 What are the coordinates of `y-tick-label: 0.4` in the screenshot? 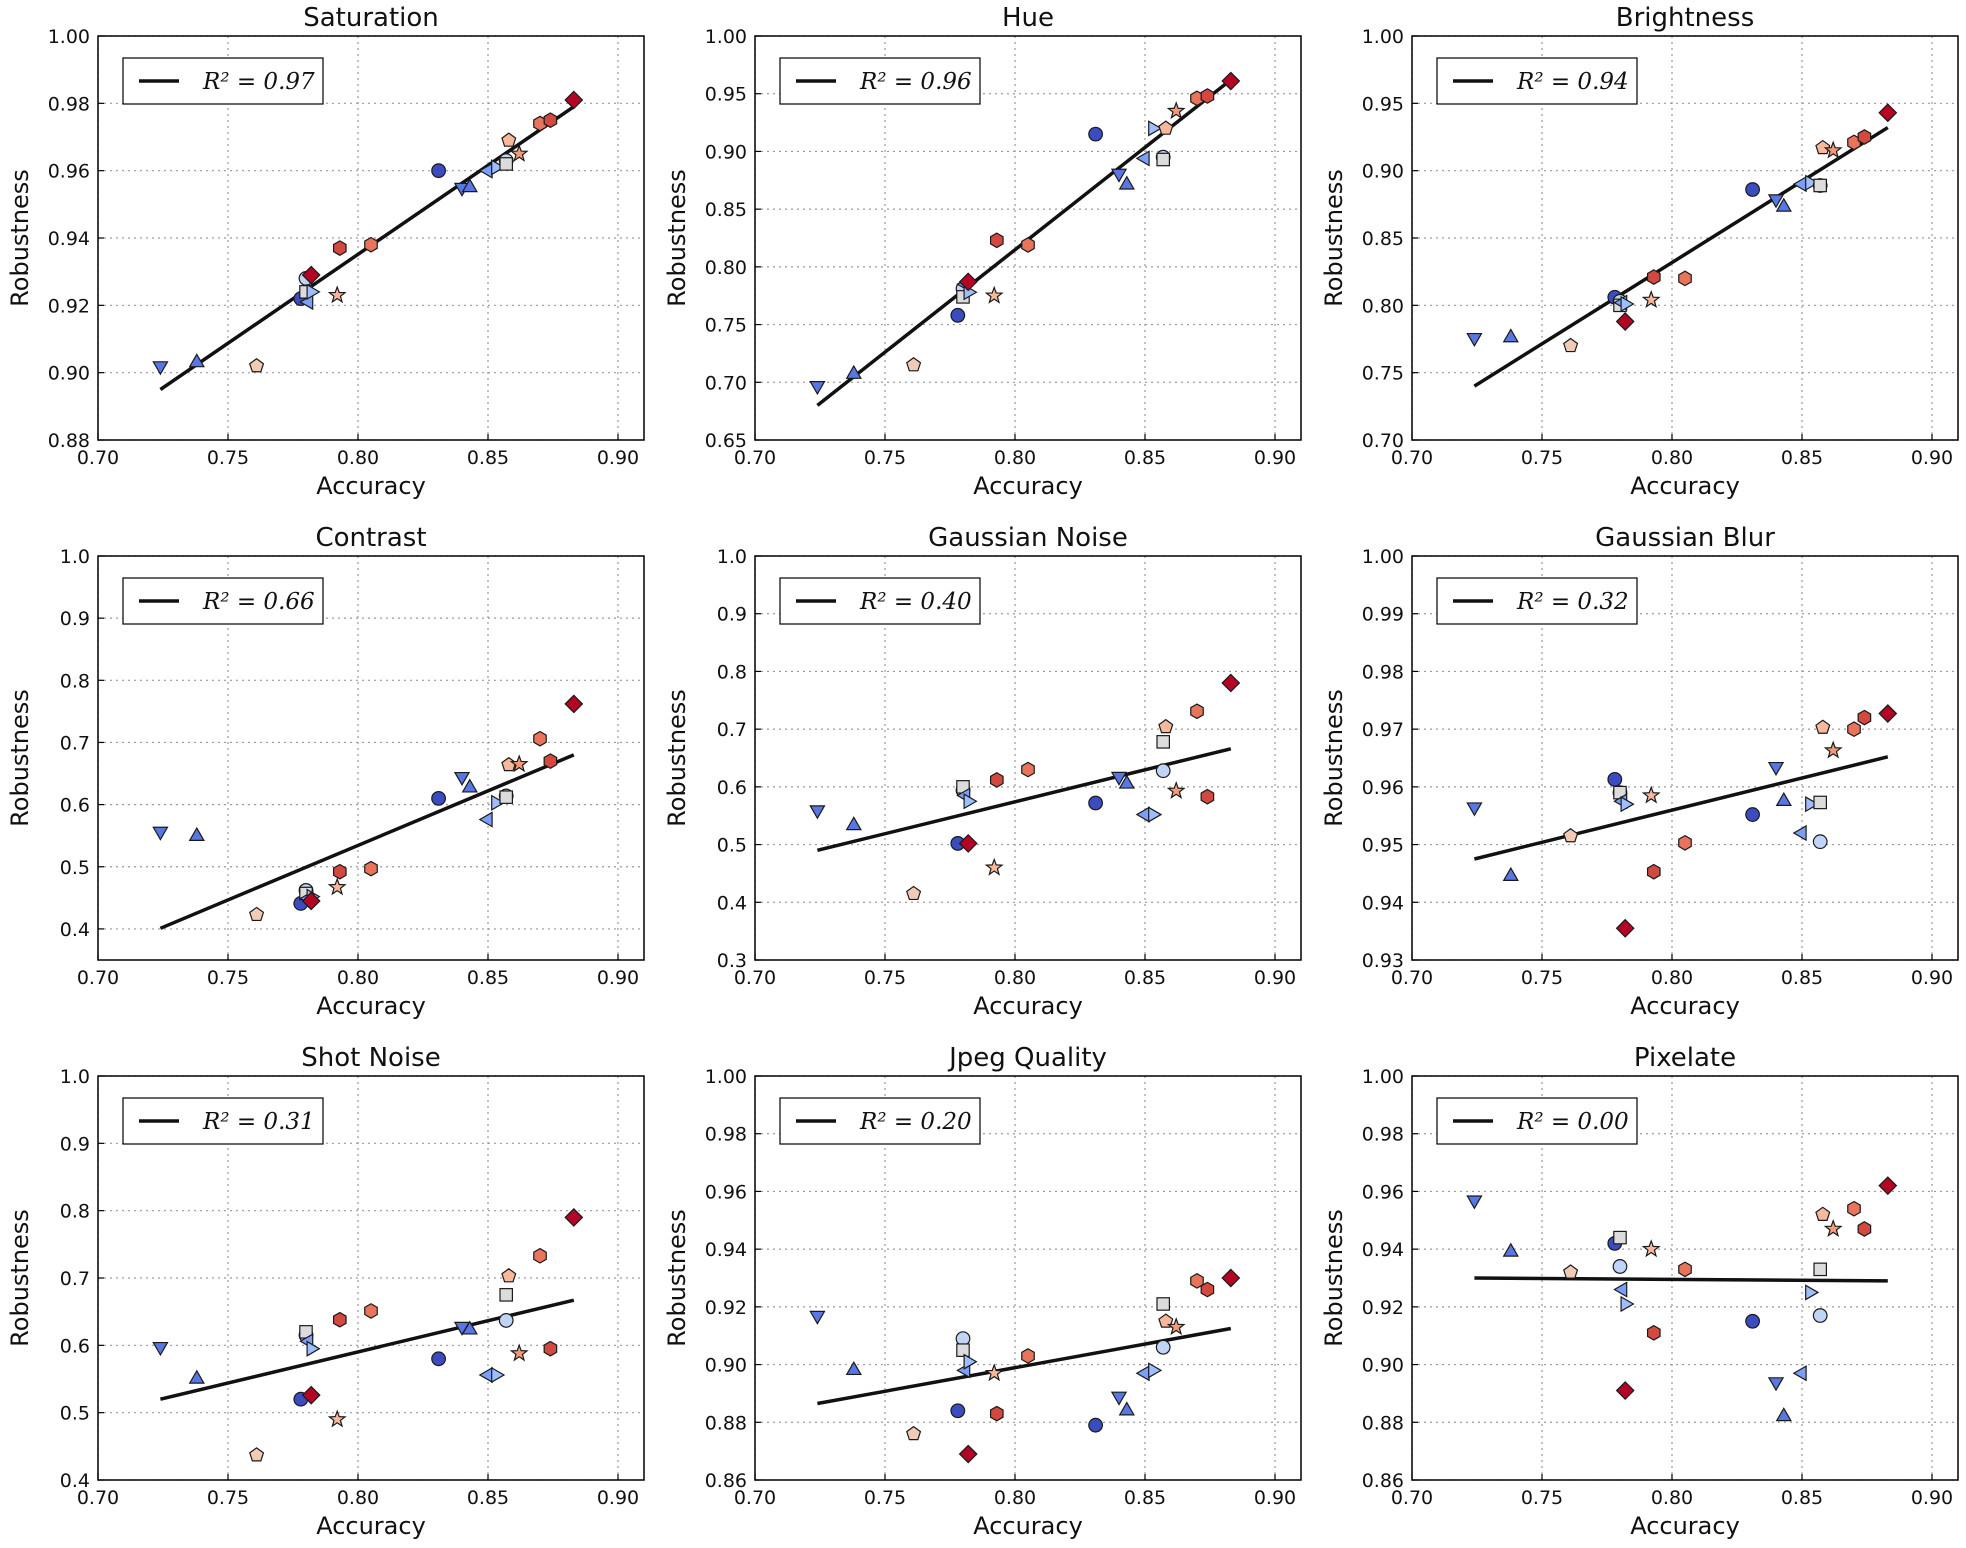 It's located at (732, 903).